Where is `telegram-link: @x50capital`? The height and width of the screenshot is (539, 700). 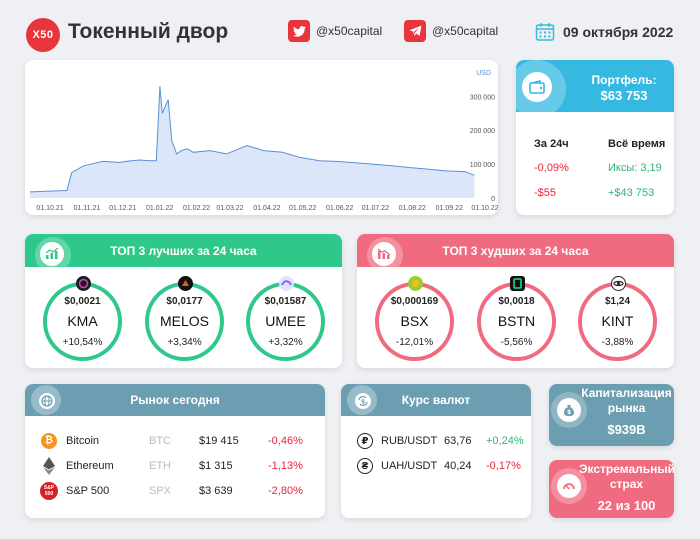 telegram-link: @x50capital is located at coordinates (451, 31).